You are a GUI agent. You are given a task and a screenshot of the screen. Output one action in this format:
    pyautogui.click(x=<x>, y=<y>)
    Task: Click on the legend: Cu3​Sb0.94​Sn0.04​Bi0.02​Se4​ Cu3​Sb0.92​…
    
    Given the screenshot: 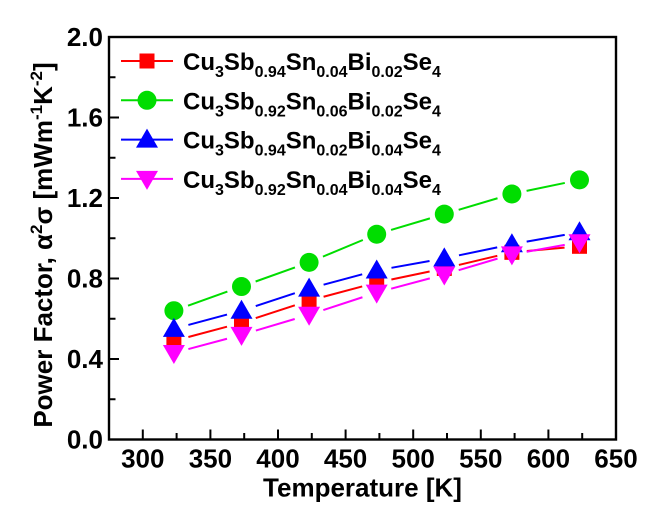 What is the action you would take?
    pyautogui.click(x=281, y=124)
    